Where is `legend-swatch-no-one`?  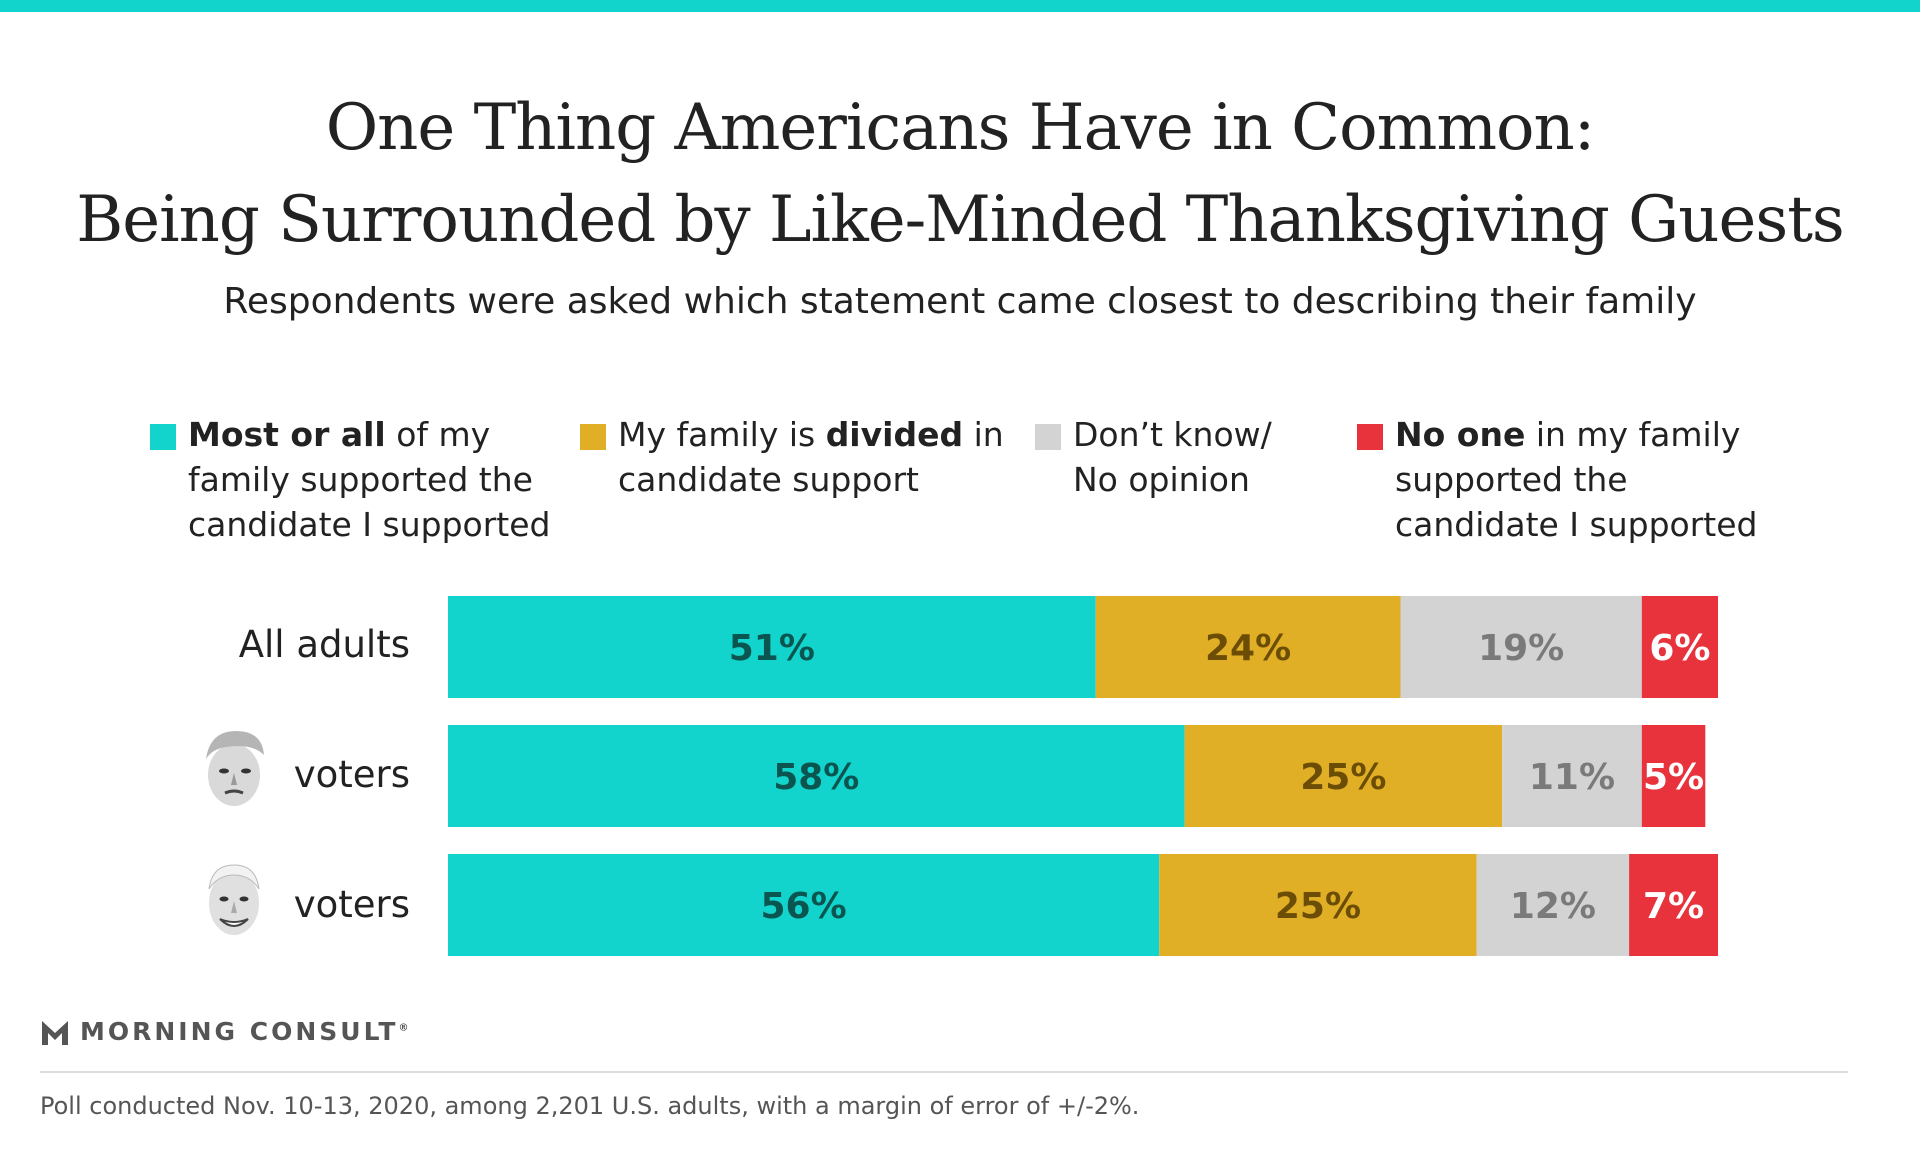
legend-swatch-no-one is located at coordinates (1370, 437).